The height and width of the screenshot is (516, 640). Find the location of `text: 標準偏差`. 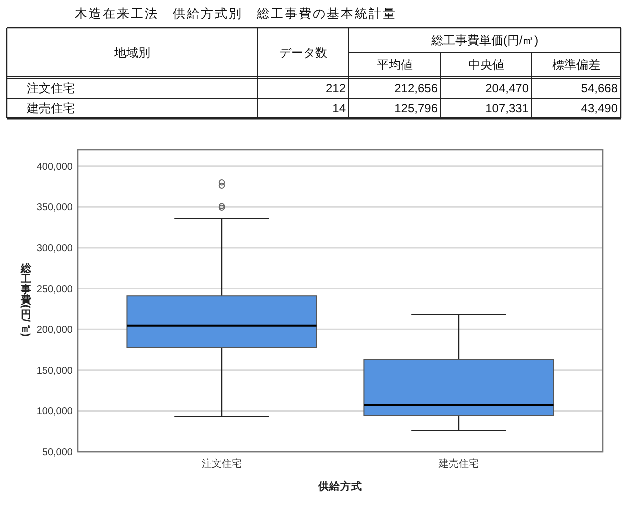

text: 標準偏差 is located at coordinates (576, 65).